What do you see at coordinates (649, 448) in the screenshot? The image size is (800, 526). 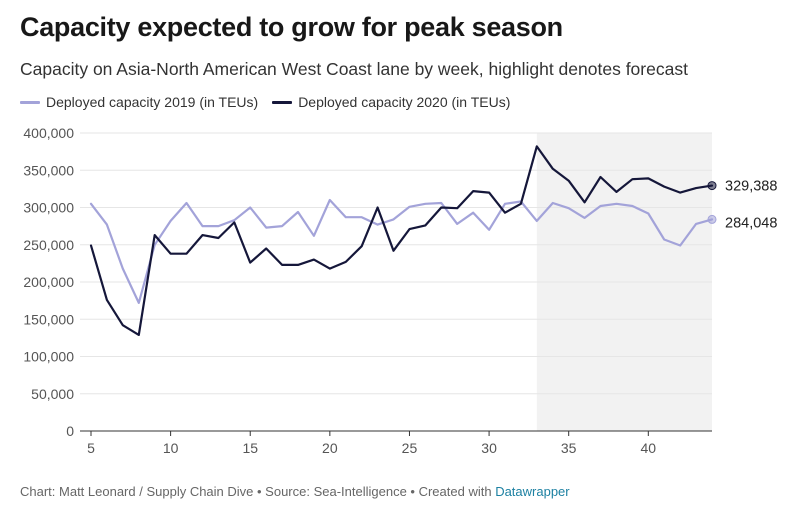 I see `x-tick-label: 40` at bounding box center [649, 448].